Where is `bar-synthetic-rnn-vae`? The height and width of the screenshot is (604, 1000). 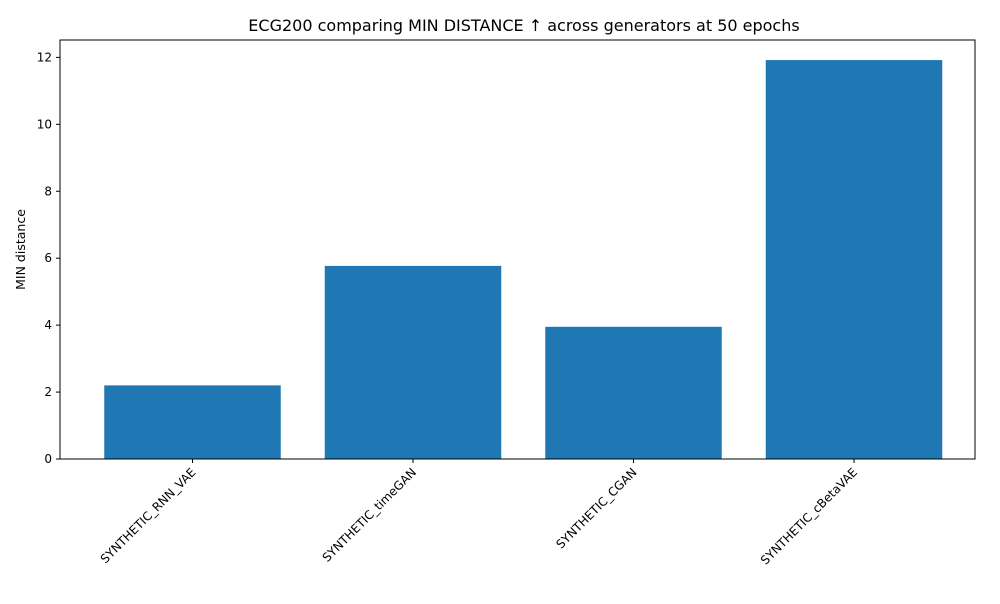 bar-synthetic-rnn-vae is located at coordinates (192, 422).